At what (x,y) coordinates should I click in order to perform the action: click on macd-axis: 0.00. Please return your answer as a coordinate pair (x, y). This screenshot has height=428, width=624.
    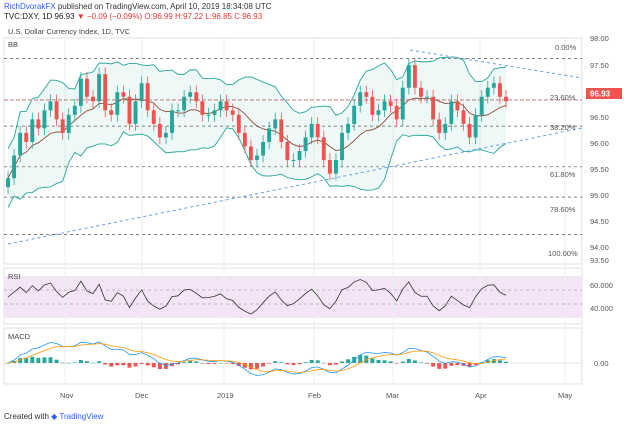
    Looking at the image, I should click on (601, 363).